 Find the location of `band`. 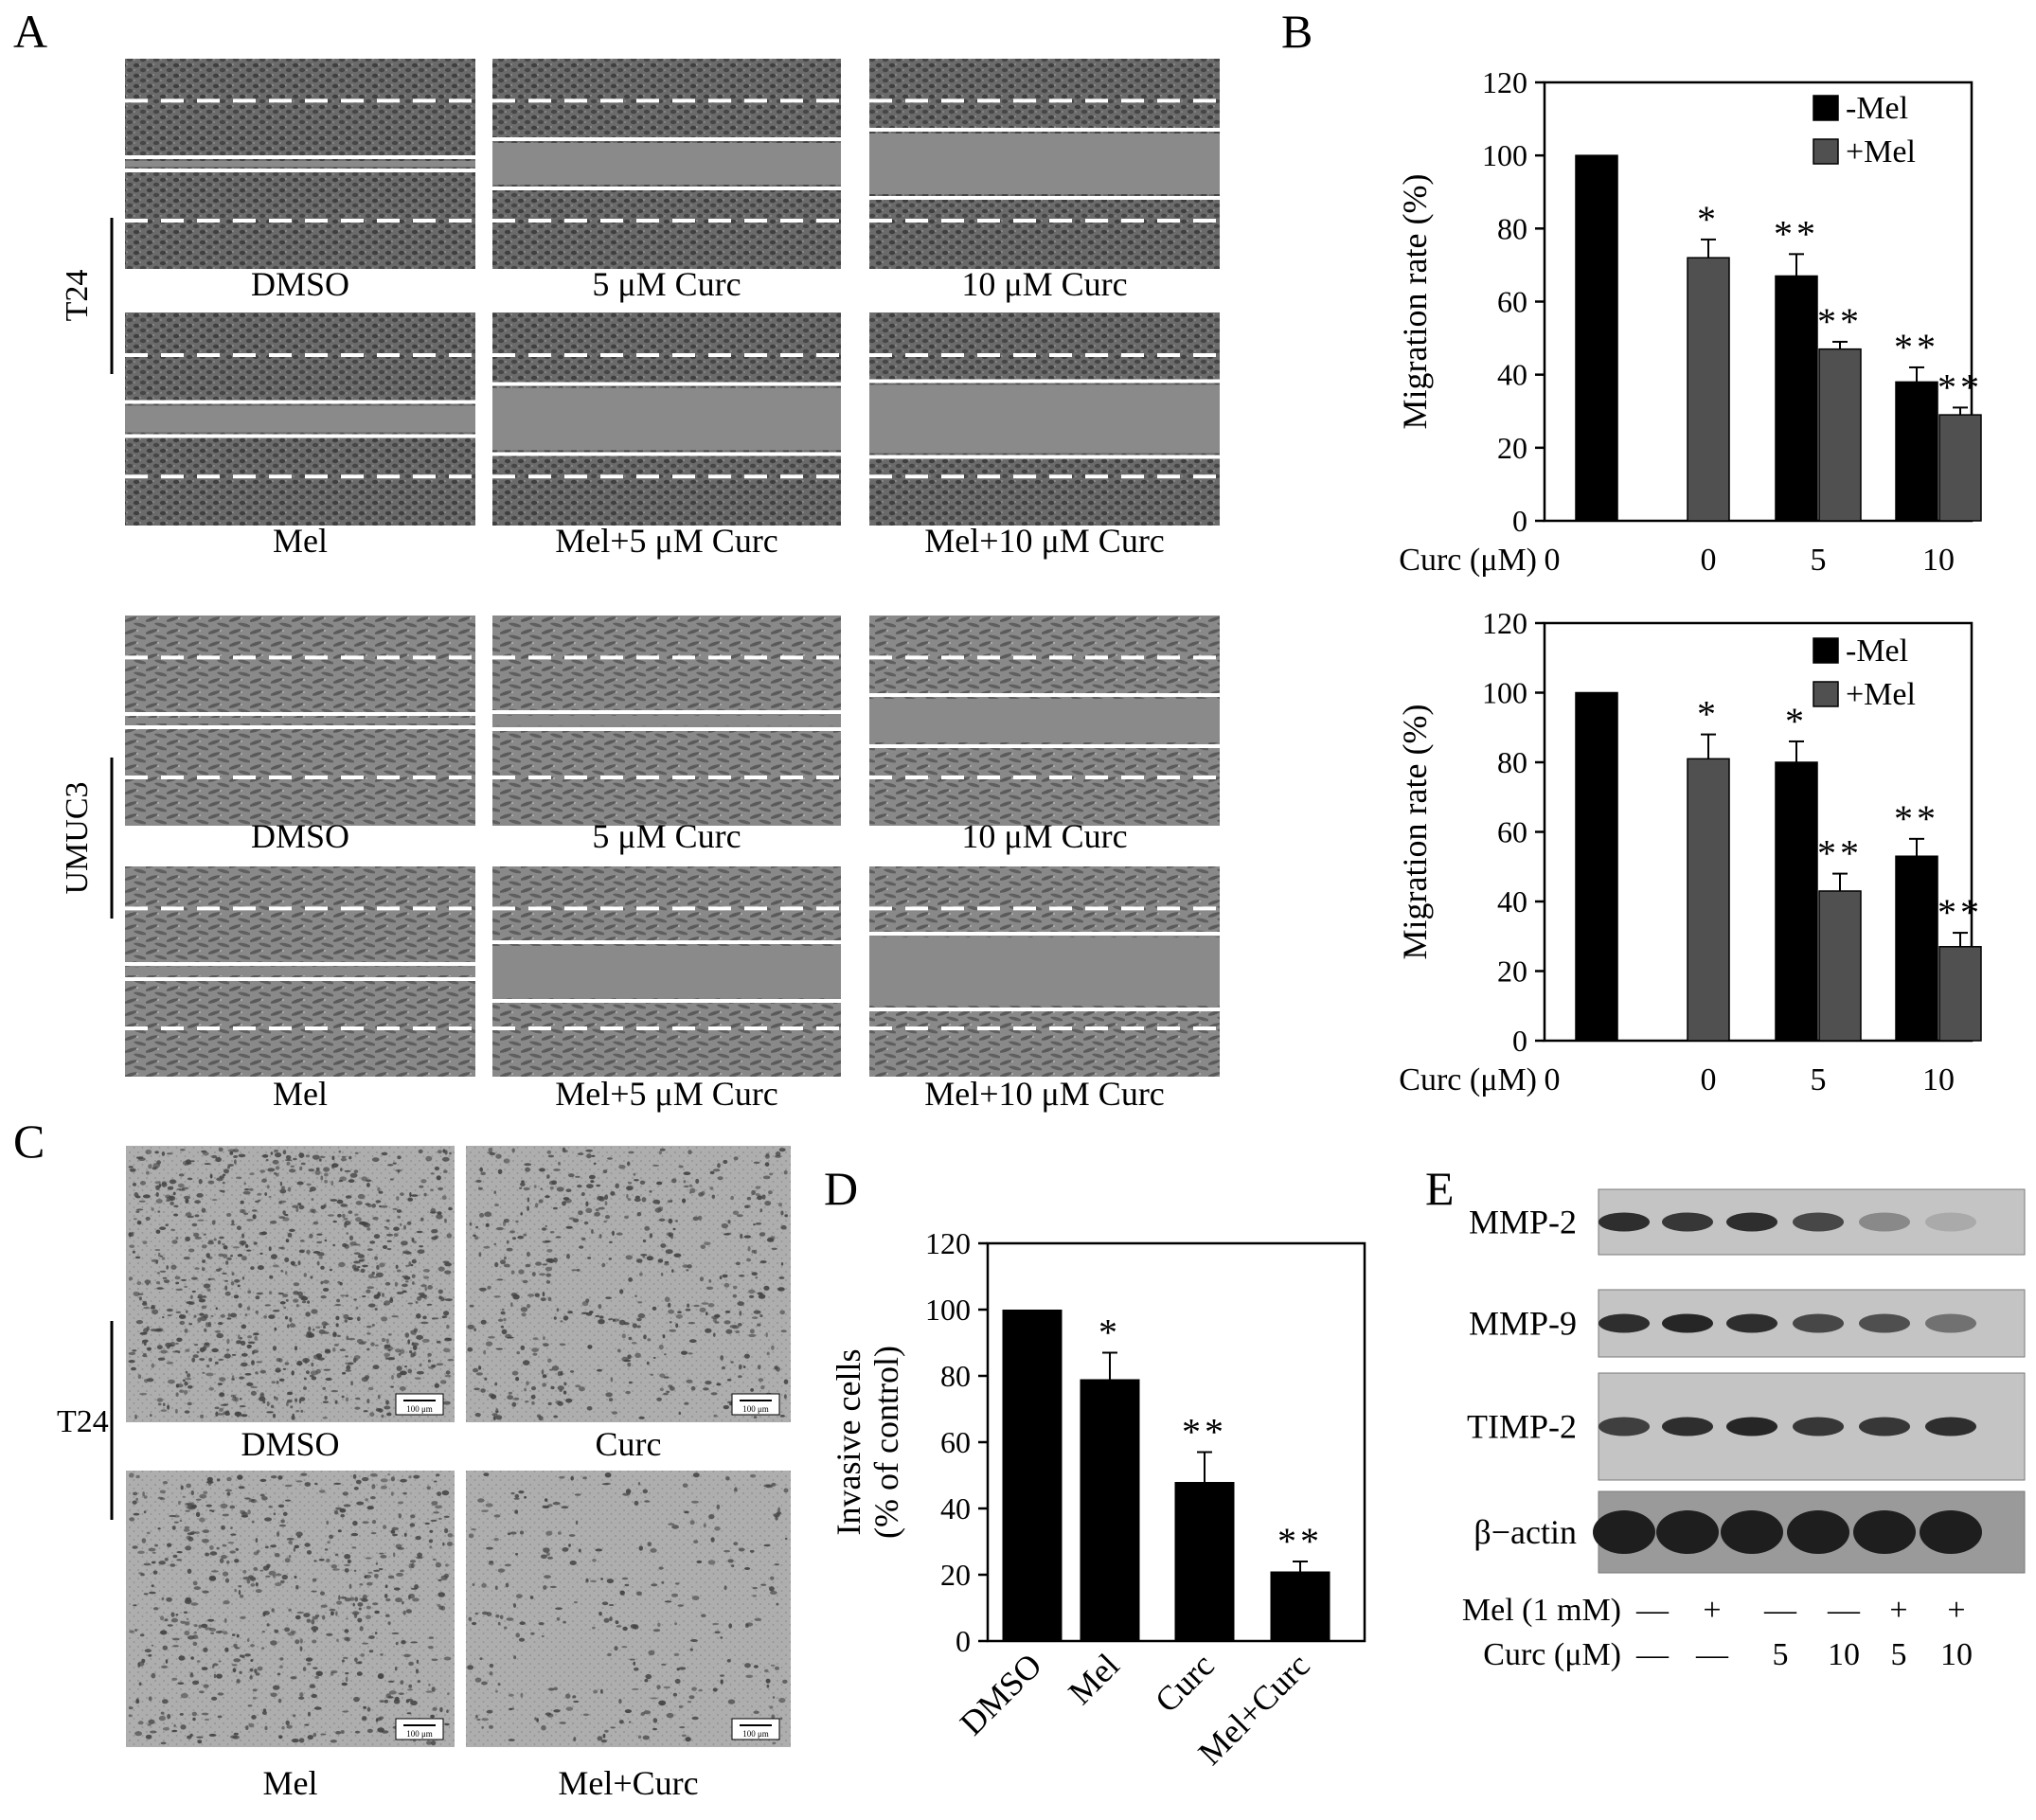

band is located at coordinates (1752, 1323).